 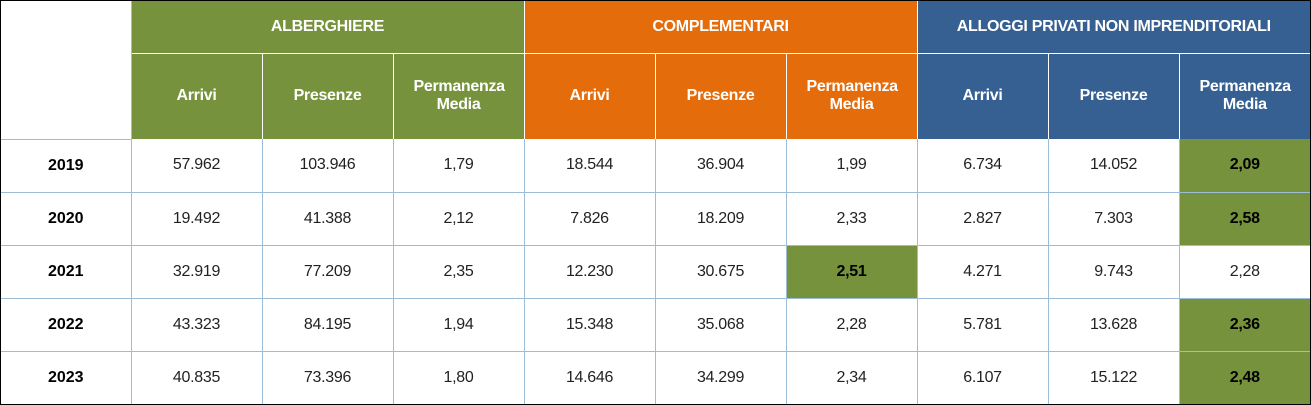 I want to click on value-cell: 6.734, so click(x=983, y=166).